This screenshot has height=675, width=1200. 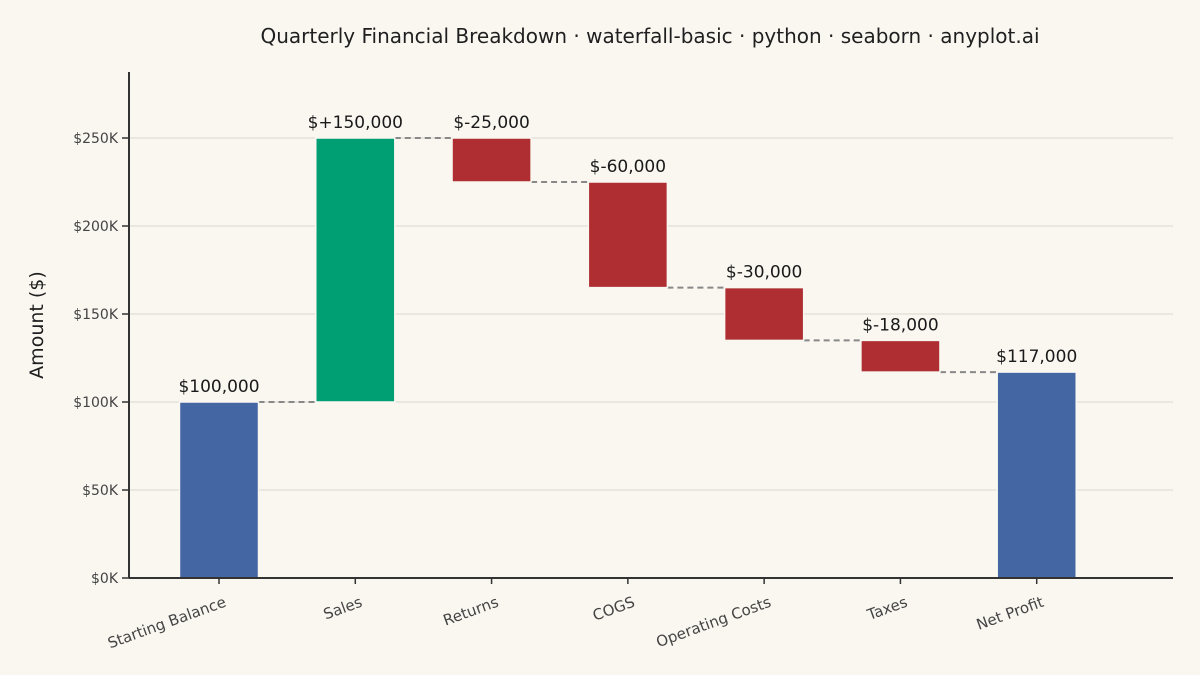 What do you see at coordinates (491, 123) in the screenshot?
I see `data-label: $-25,000` at bounding box center [491, 123].